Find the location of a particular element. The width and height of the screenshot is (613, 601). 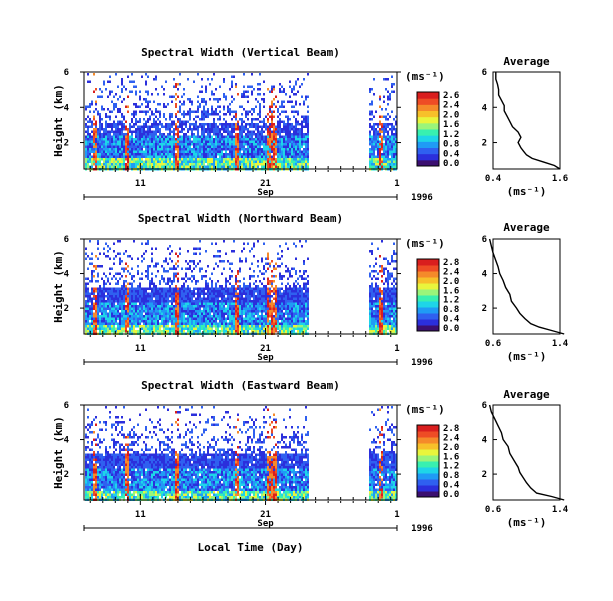

chart-title: Spectral Width (Vertical Beam) is located at coordinates (240, 52).